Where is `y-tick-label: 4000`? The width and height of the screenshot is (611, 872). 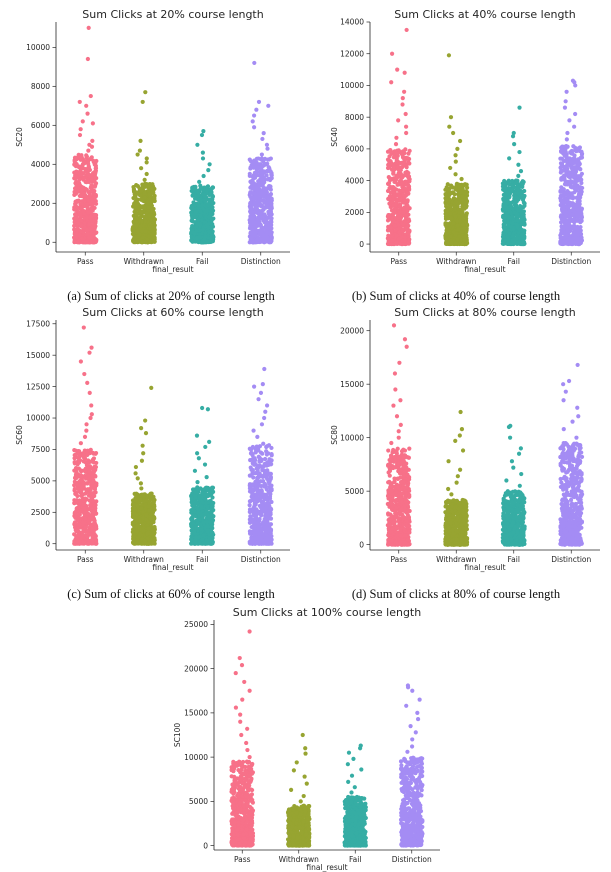 y-tick-label: 4000 is located at coordinates (354, 180).